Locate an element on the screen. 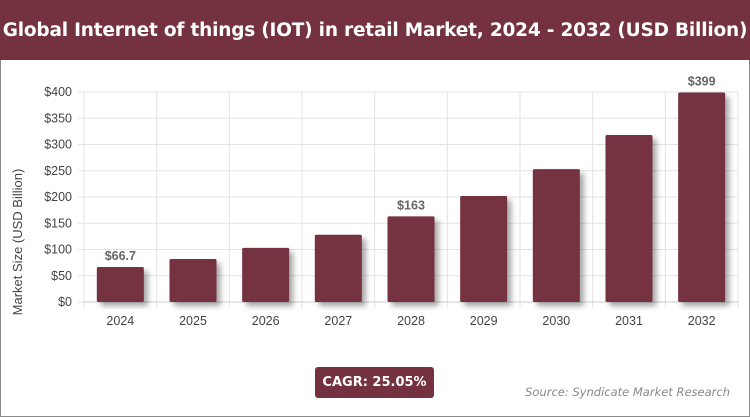 This screenshot has height=417, width=750. source-note: Source: Syndicate Market Research is located at coordinates (627, 392).